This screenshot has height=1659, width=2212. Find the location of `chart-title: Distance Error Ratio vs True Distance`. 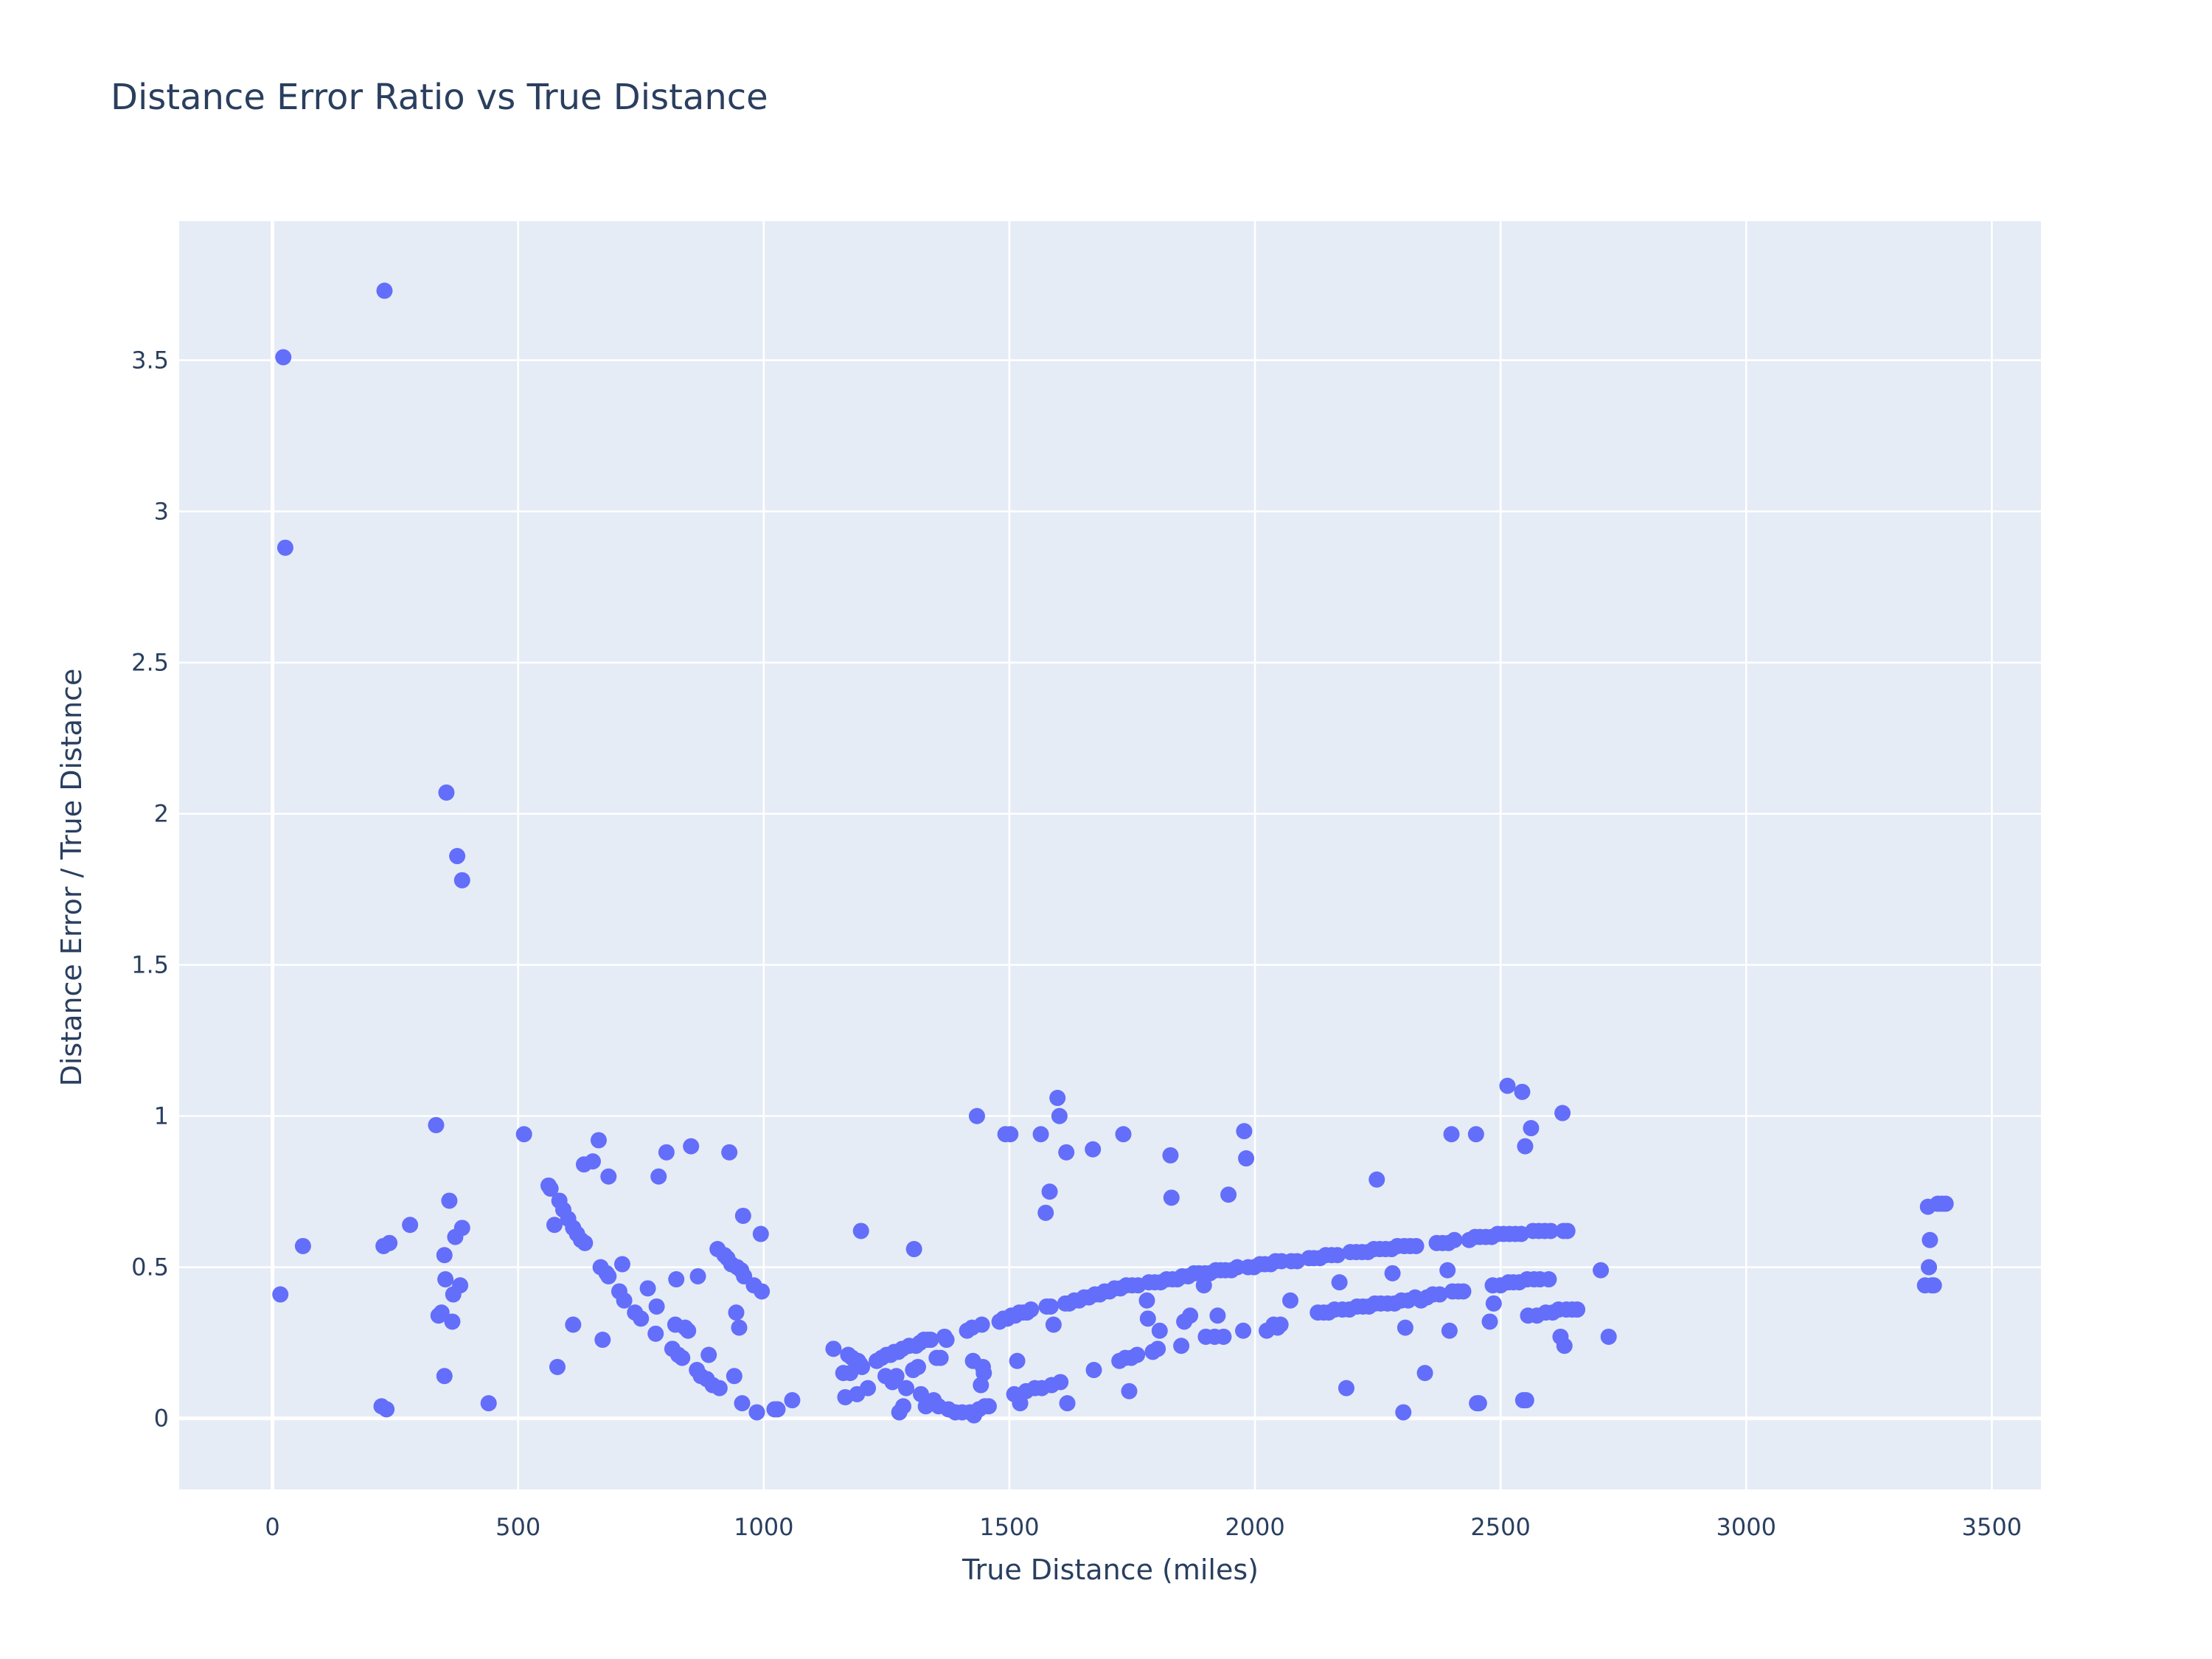

chart-title: Distance Error Ratio vs True Distance is located at coordinates (439, 97).